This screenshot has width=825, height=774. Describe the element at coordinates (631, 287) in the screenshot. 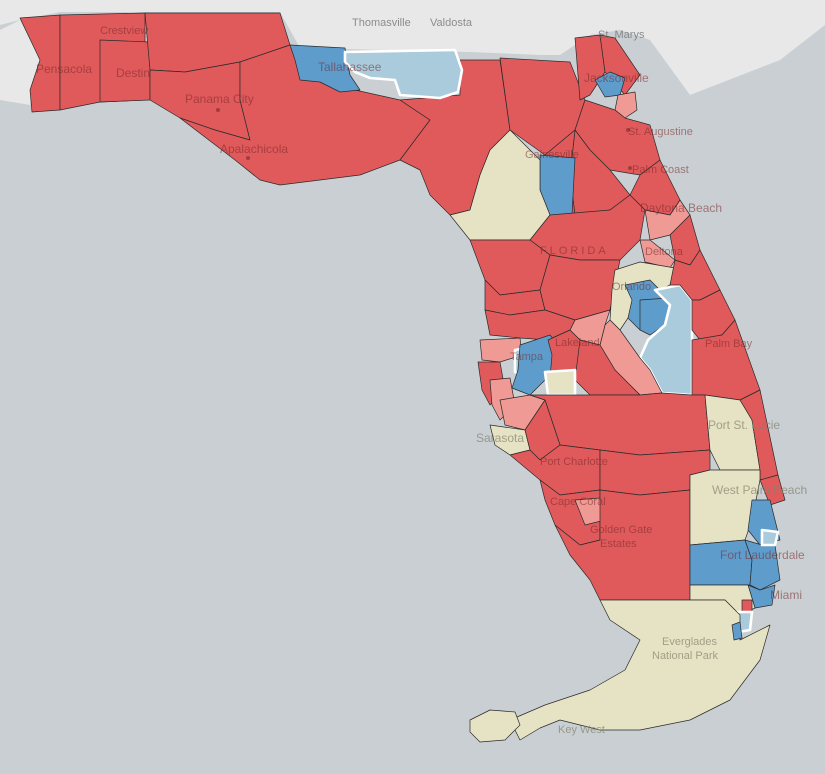

I see `label-orlando: Orlando` at that location.